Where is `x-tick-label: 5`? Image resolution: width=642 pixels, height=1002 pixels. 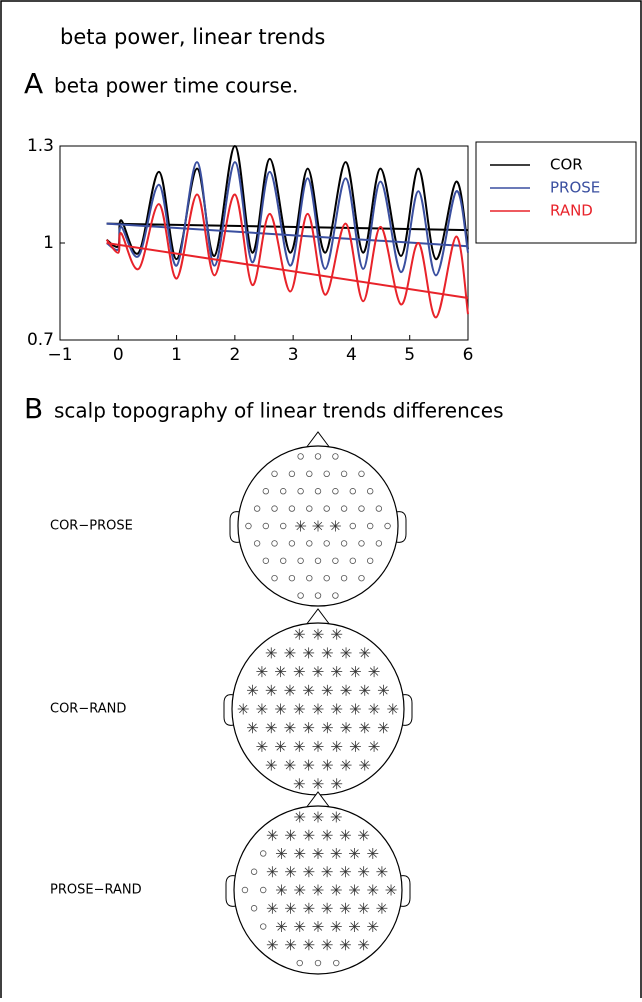 x-tick-label: 5 is located at coordinates (409, 355).